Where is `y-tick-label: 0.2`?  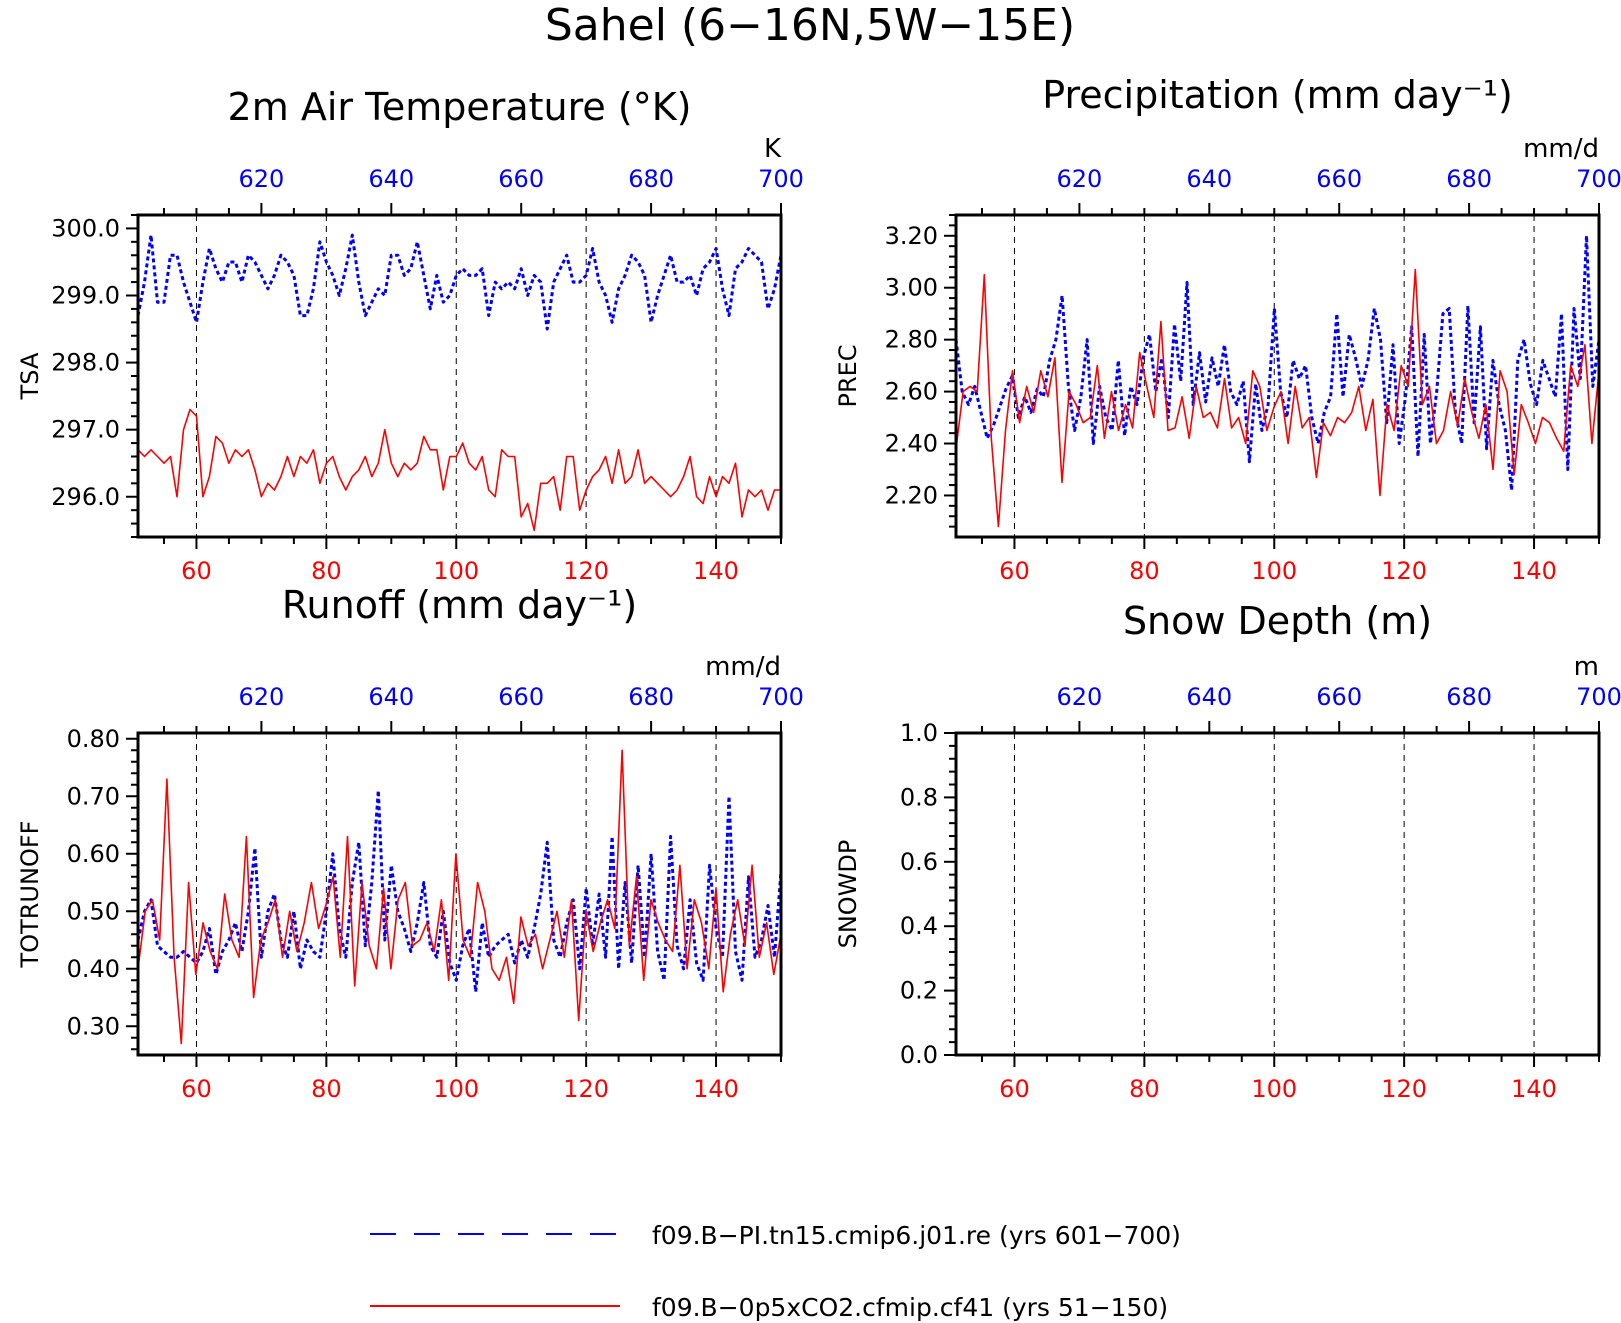 y-tick-label: 0.2 is located at coordinates (919, 991).